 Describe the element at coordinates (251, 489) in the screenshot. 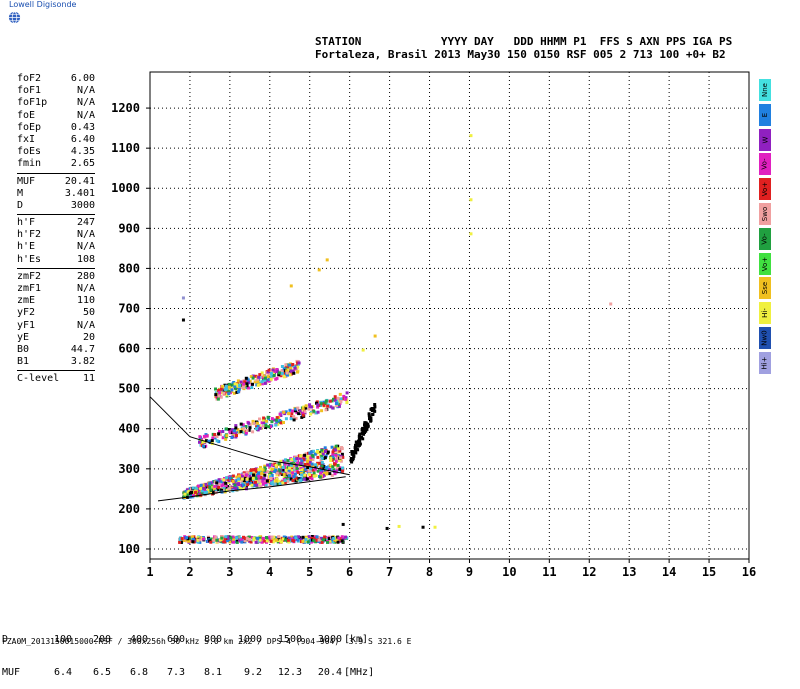

I see `profile-curve` at that location.